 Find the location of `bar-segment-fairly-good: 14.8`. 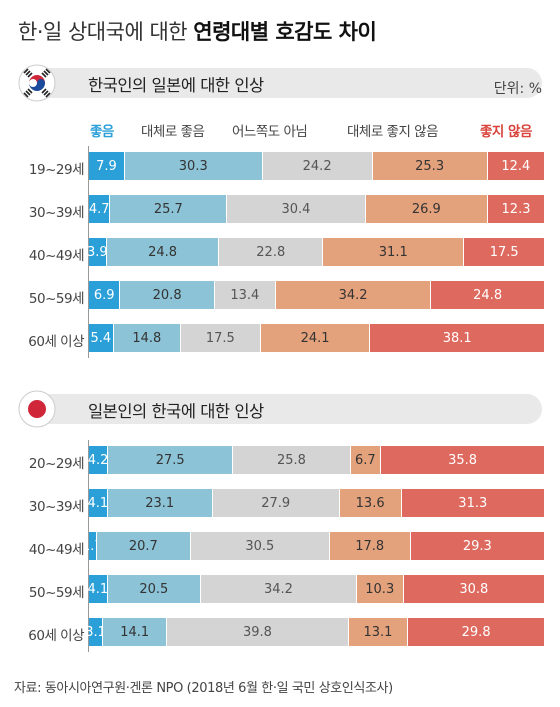

bar-segment-fairly-good: 14.8 is located at coordinates (147, 338).